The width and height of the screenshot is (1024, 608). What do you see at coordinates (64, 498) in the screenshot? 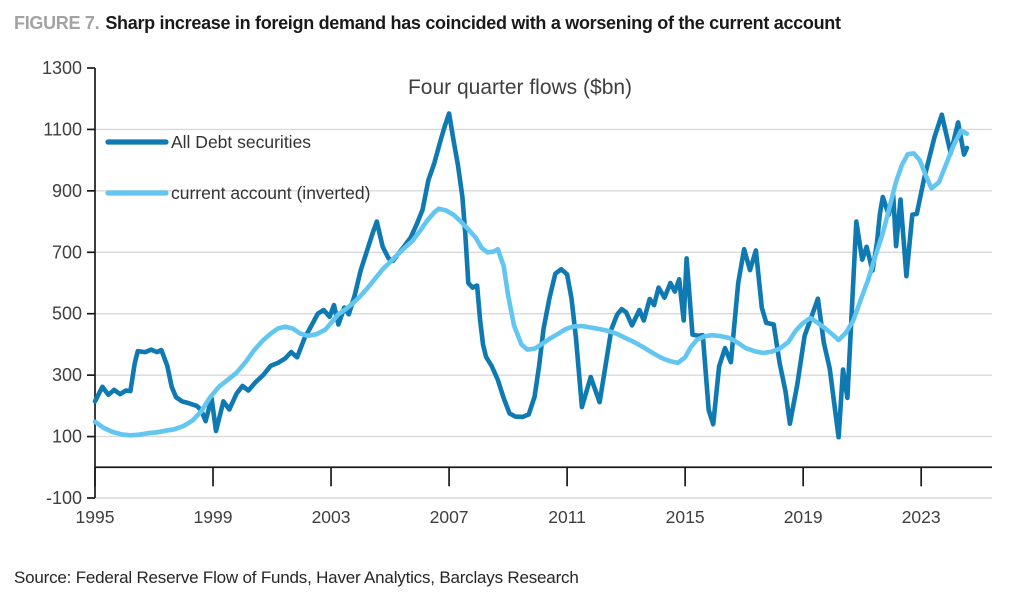
I see `y-tick-label: -100` at bounding box center [64, 498].